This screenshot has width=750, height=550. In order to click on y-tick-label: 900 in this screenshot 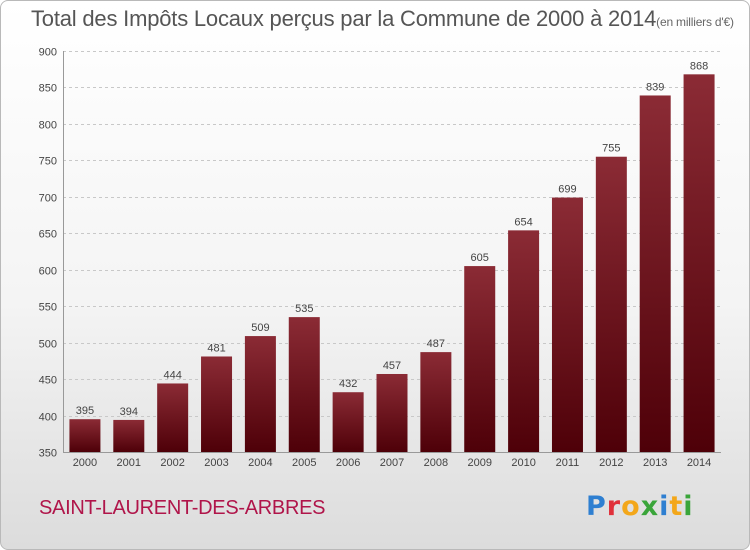, I will do `click(48, 53)`.